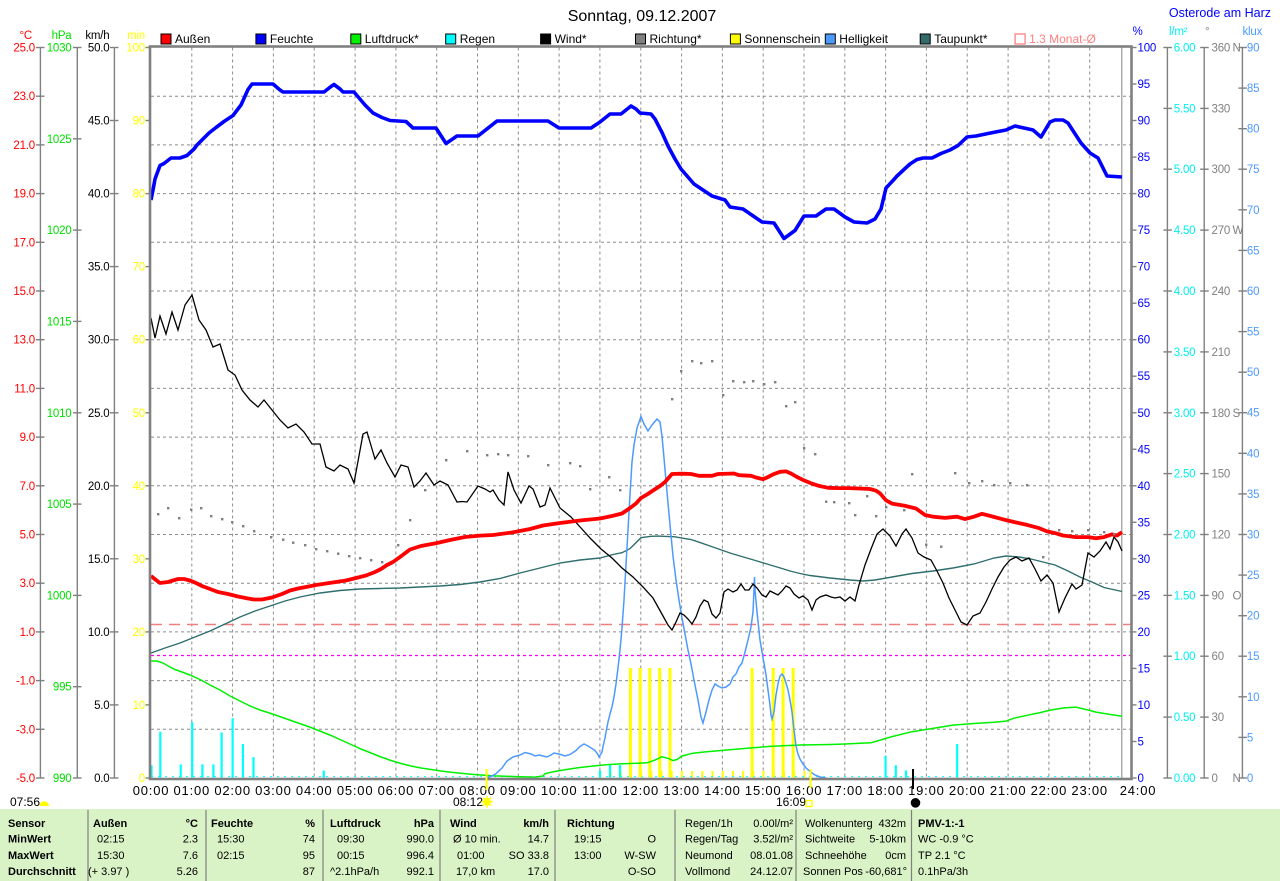  What do you see at coordinates (518, 790) in the screenshot?
I see `svg-text: 09:00` at bounding box center [518, 790].